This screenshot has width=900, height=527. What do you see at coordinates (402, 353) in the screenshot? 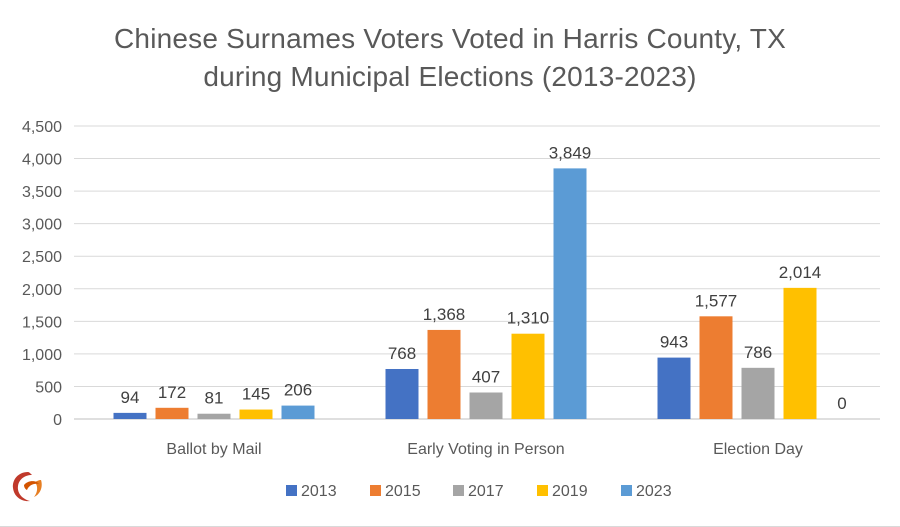
I see `data-label: 768` at bounding box center [402, 353].